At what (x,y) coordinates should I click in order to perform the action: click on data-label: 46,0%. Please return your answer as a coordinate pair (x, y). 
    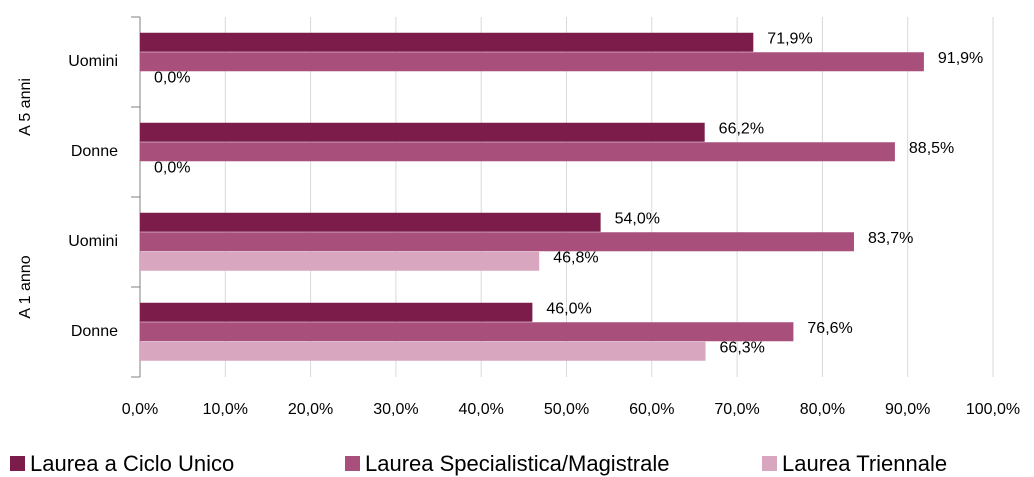
    Looking at the image, I should click on (568, 309).